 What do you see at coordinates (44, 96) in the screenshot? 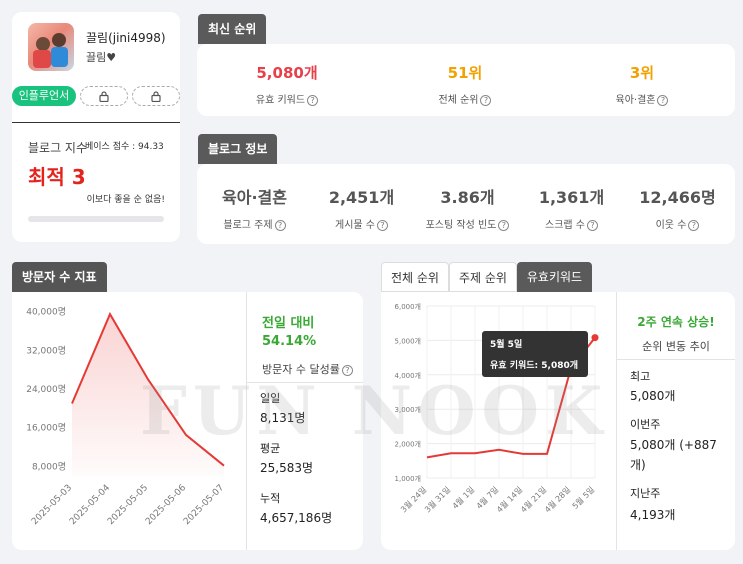
I see `influencer-badge: 인플루언서` at bounding box center [44, 96].